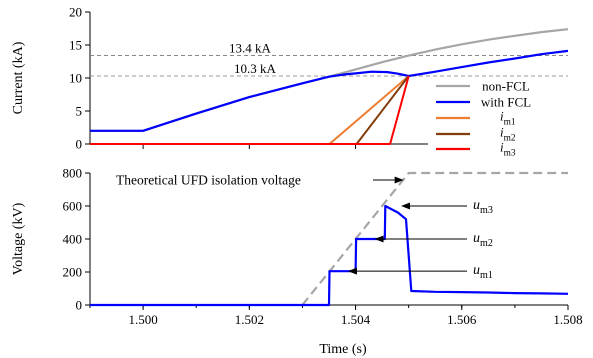 The image size is (593, 358). Describe the element at coordinates (208, 180) in the screenshot. I see `annotation-ufd-voltage: Theoretical UFD isolation voltage` at that location.